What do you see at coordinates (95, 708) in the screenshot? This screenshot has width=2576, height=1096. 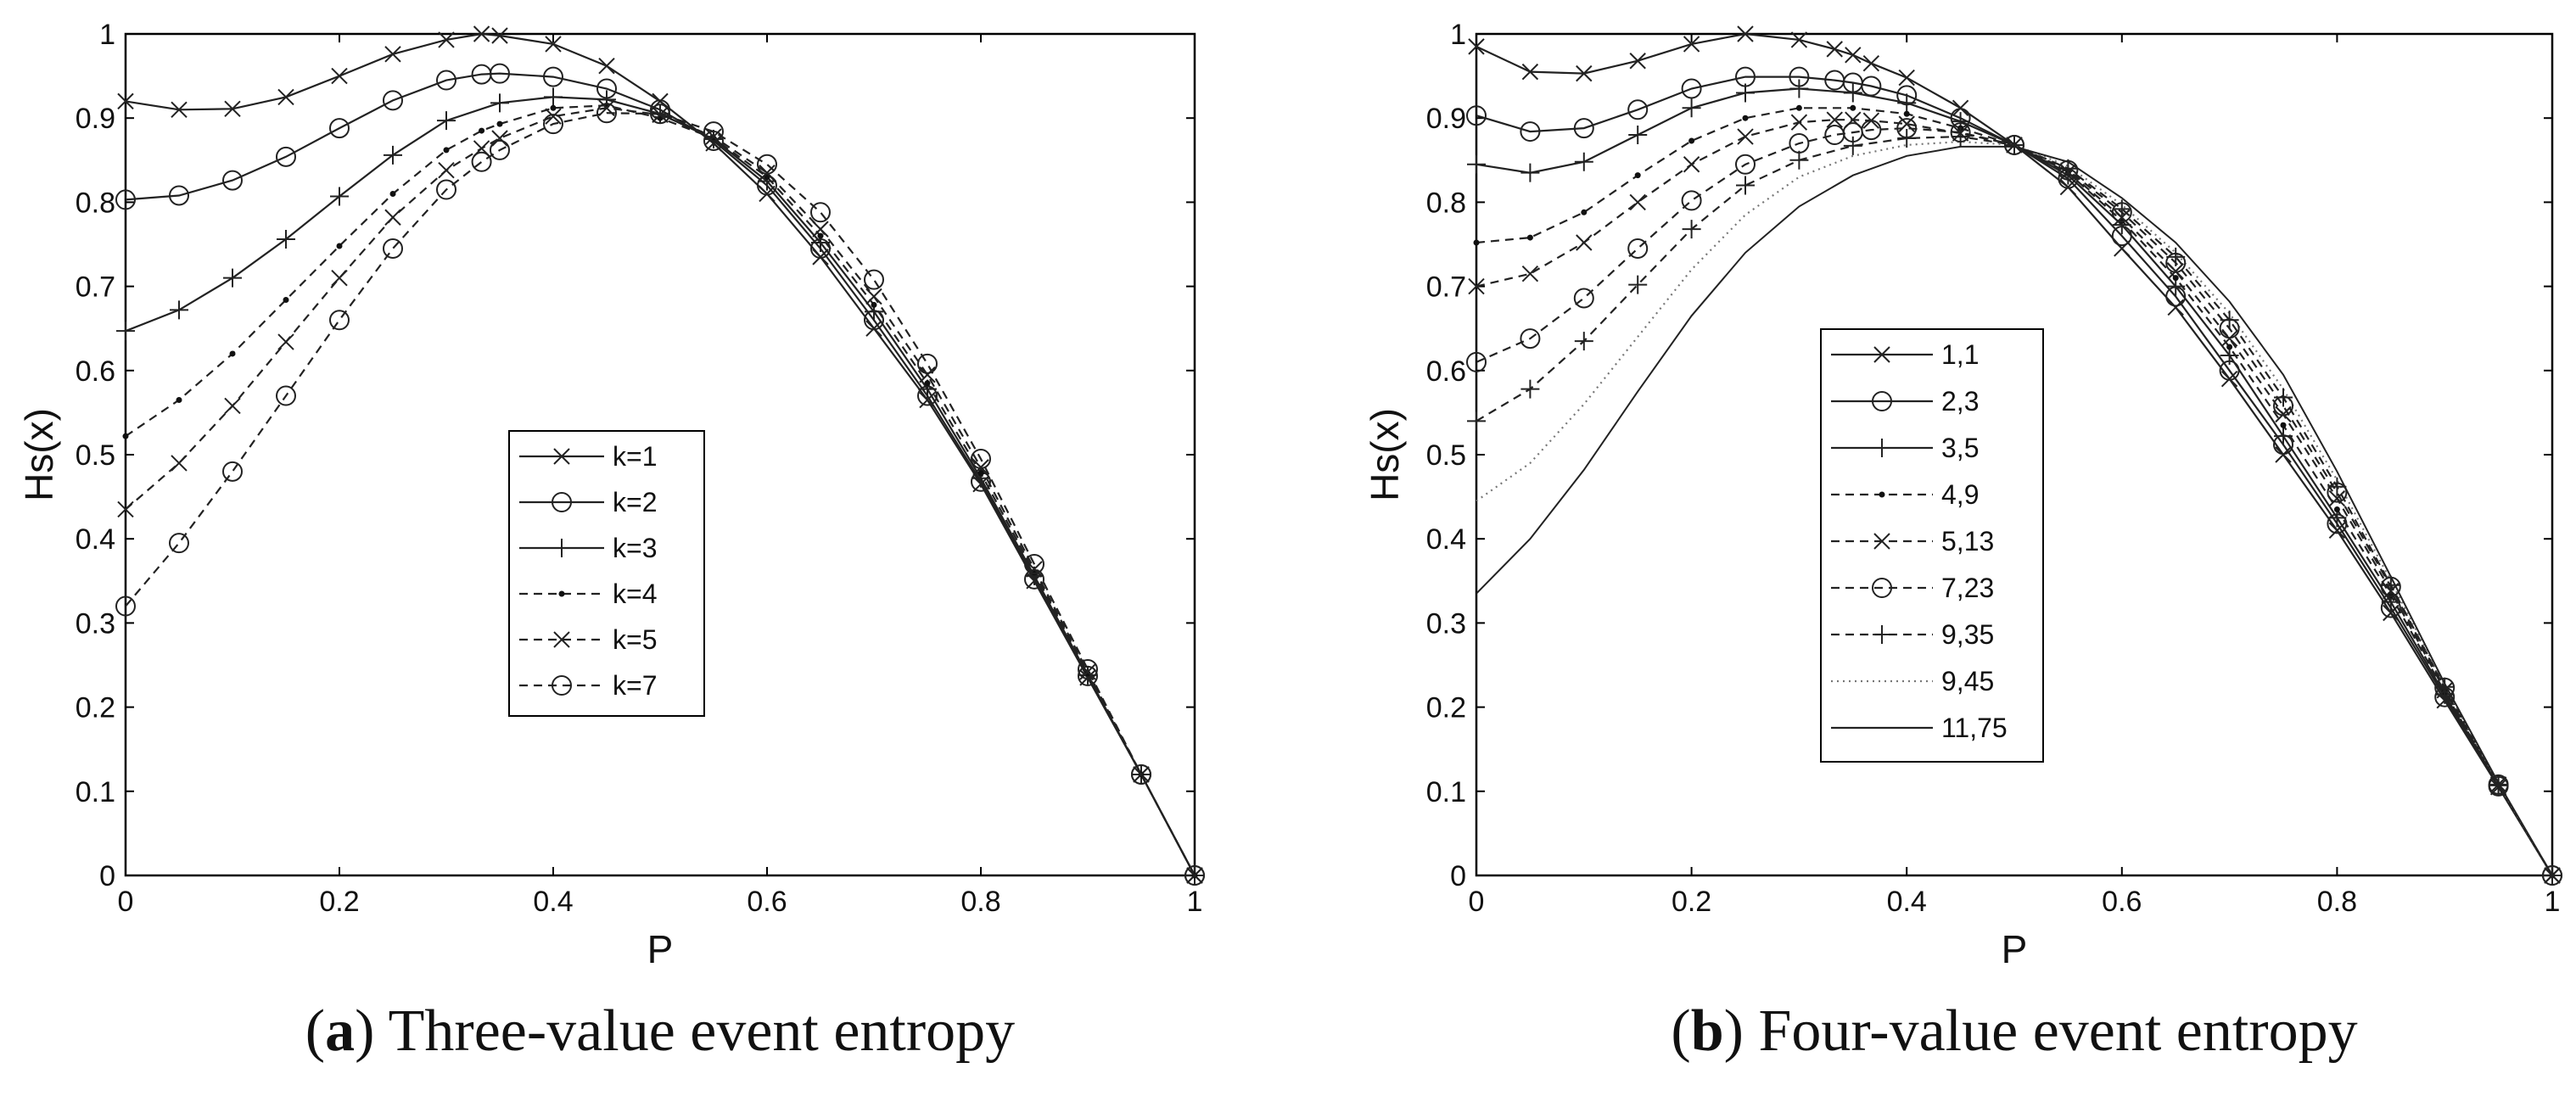 I see `y-tick-label: 0.2` at bounding box center [95, 708].